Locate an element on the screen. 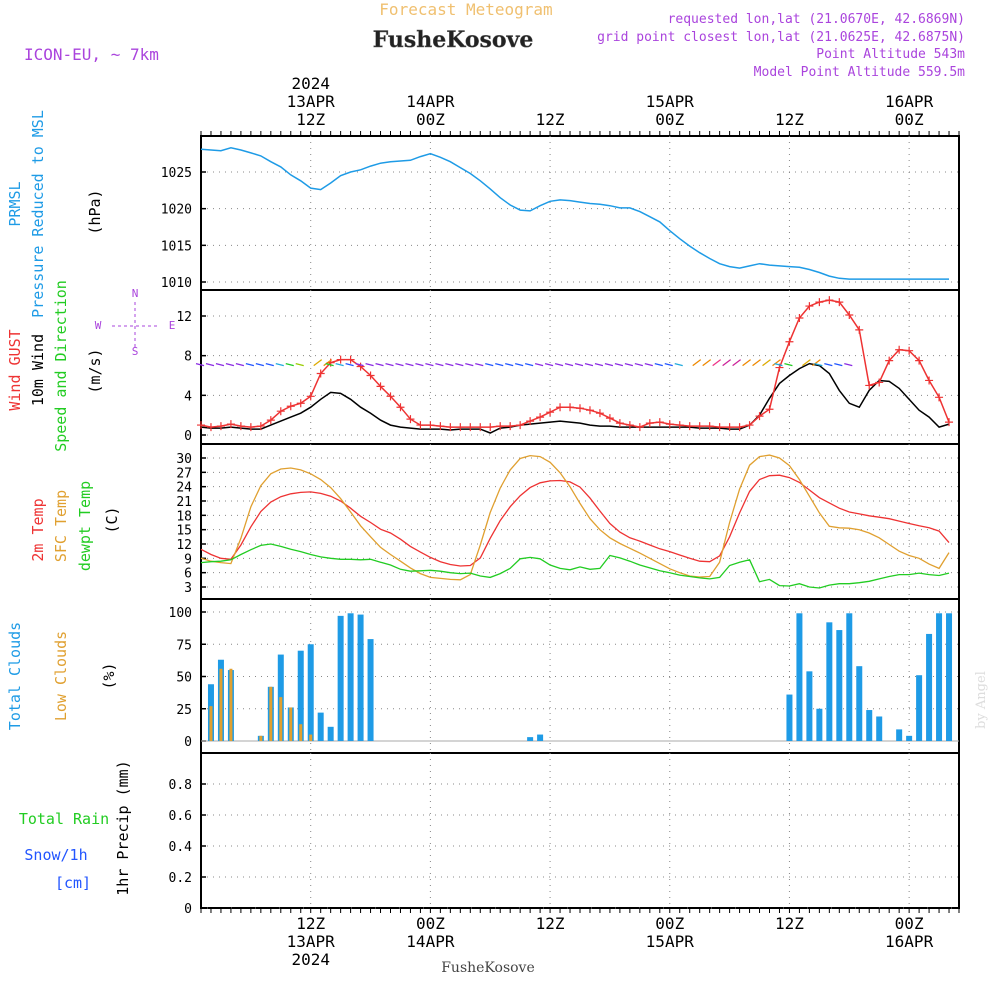  wind-gust-line is located at coordinates (575, 363).